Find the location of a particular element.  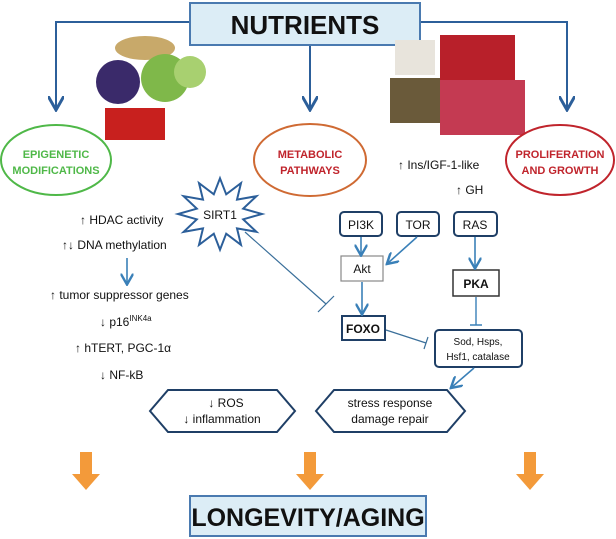

metabolic-pathways-node: METABOLIC PATHWAYS is located at coordinates (310, 160).